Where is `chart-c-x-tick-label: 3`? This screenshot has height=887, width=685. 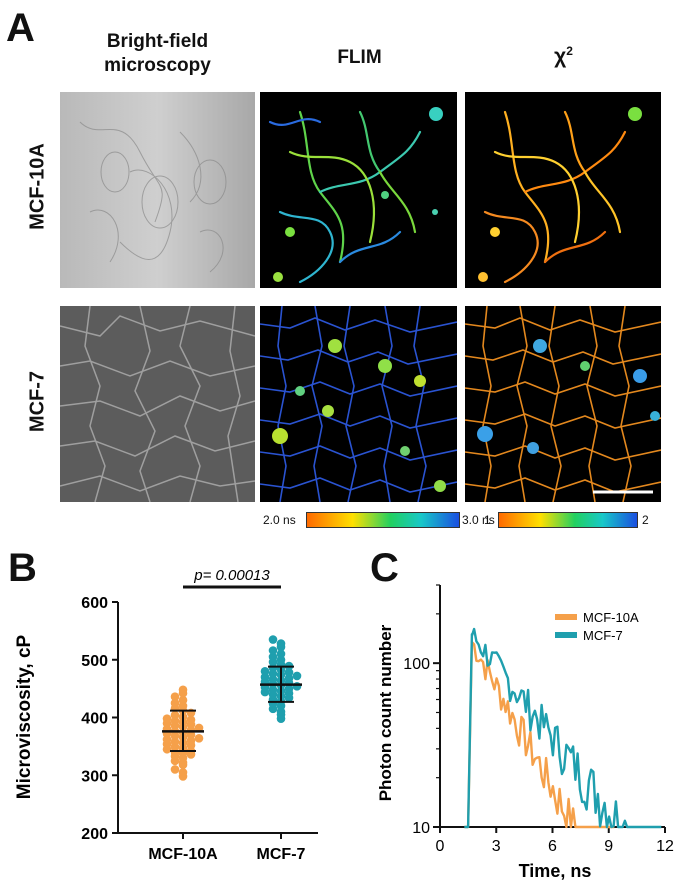 chart-c-x-tick-label: 3 is located at coordinates (496, 846).